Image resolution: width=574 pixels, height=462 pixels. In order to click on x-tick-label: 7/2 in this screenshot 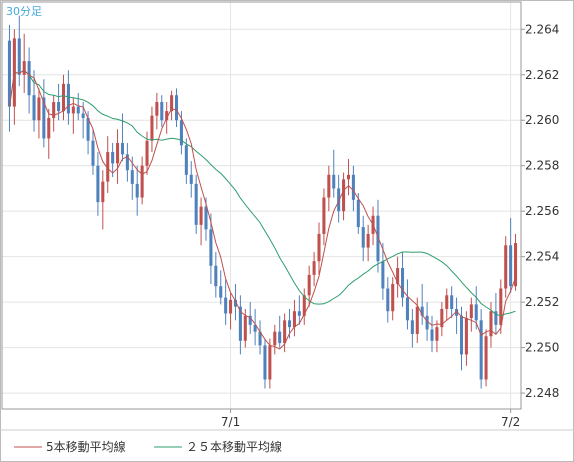, I will do `click(510, 422)`.